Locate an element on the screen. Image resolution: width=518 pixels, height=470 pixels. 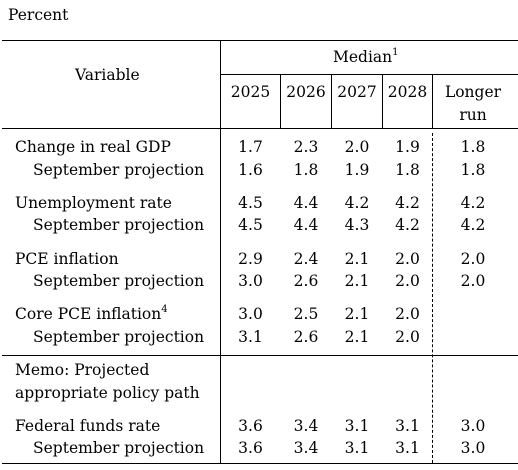
top-rule is located at coordinates (260, 41).